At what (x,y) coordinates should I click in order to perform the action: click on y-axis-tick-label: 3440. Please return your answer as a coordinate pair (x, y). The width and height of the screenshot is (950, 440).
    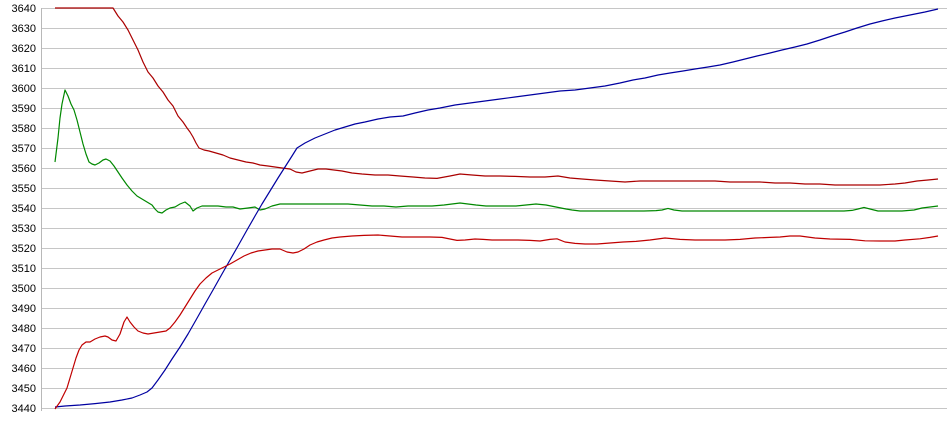
    Looking at the image, I should click on (24, 409).